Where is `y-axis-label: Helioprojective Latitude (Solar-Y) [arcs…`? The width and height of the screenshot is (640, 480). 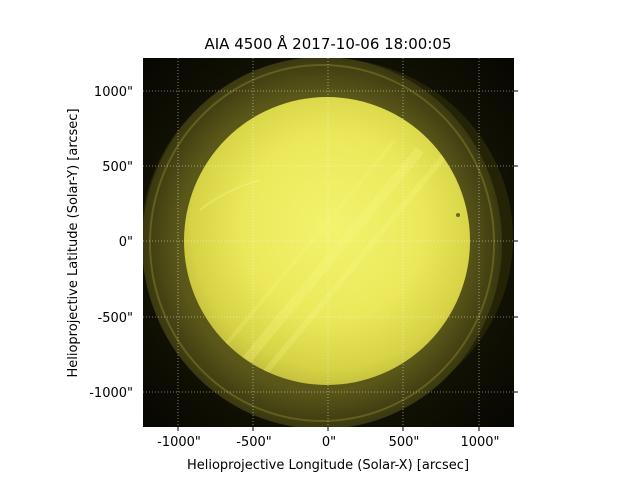
y-axis-label: Helioprojective Latitude (Solar-Y) [arcs… is located at coordinates (73, 242).